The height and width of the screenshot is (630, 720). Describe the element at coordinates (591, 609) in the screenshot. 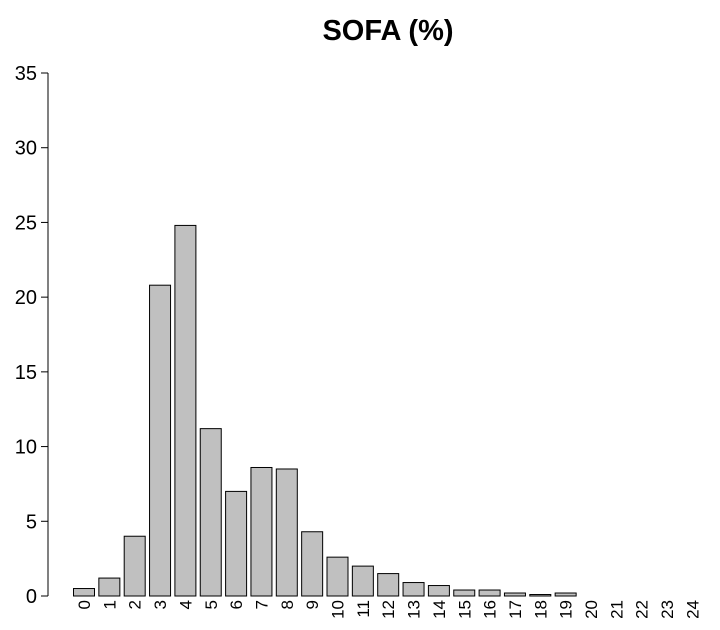

I see `x-tick-label: 20` at that location.